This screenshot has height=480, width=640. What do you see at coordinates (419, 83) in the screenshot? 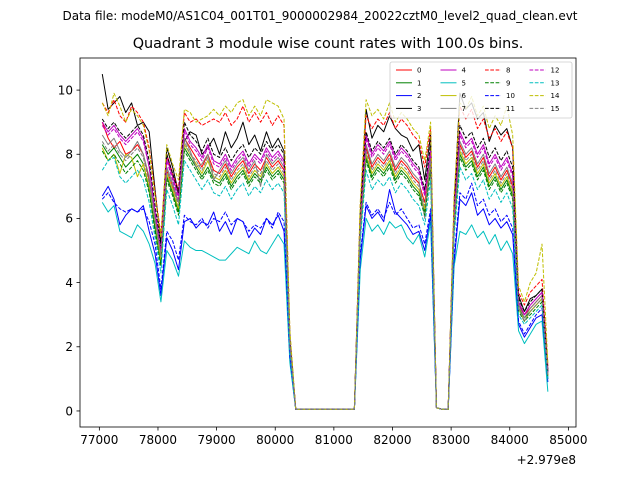
I see `legend-label-1: 1` at bounding box center [419, 83].